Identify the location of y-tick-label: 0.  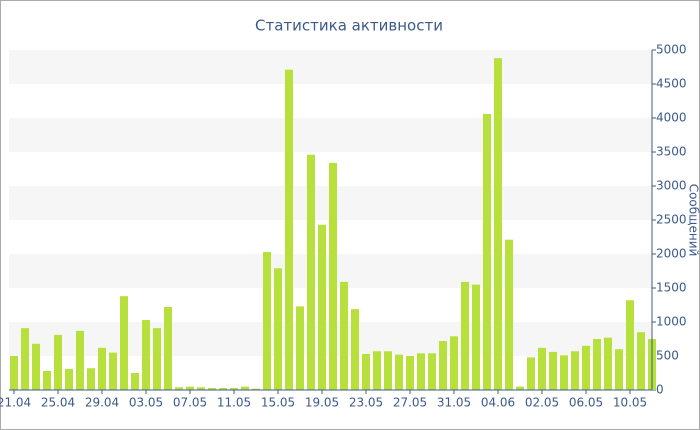
(660, 390).